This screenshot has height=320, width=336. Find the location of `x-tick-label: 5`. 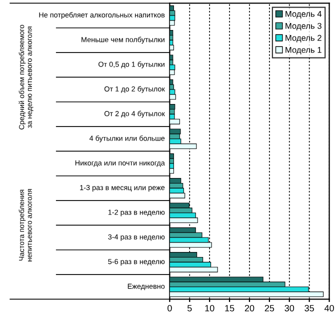

x-tick-label: 5 is located at coordinates (189, 308).